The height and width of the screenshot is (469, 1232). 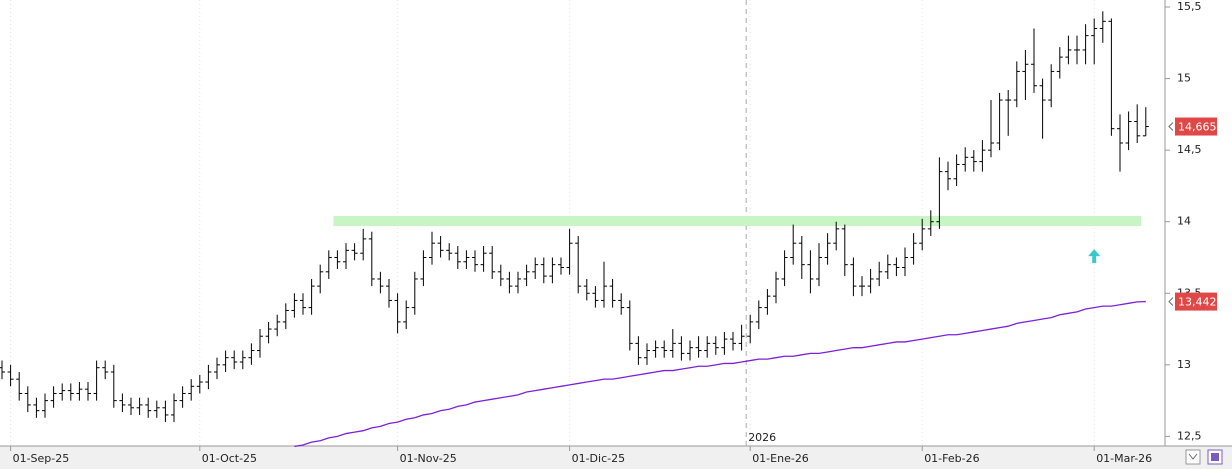 What do you see at coordinates (1189, 149) in the screenshot?
I see `y-tick-label: 14,5` at bounding box center [1189, 149].